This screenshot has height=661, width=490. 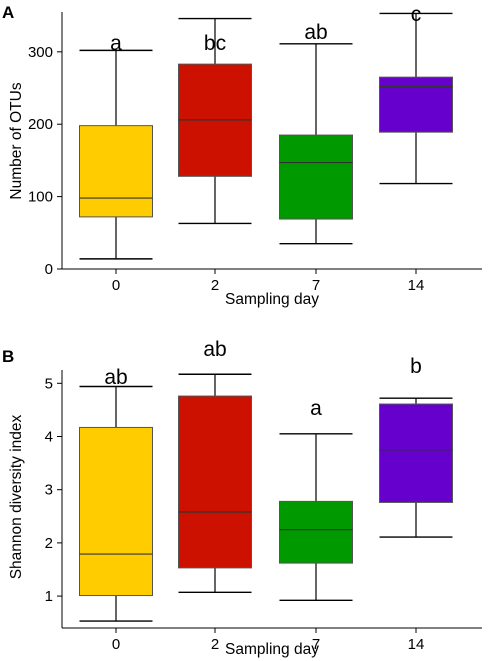 What do you see at coordinates (268, 281) in the screenshot?
I see `panel-a-x-ticks: 0 2 7 14` at bounding box center [268, 281].